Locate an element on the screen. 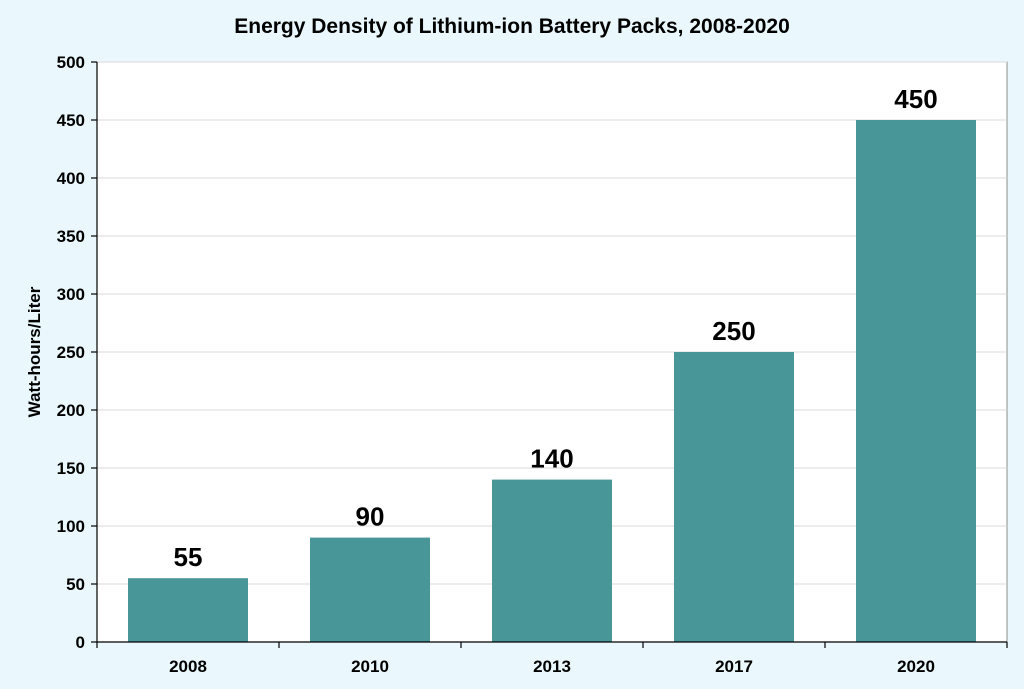  x-tick-label: 2017 is located at coordinates (734, 666).